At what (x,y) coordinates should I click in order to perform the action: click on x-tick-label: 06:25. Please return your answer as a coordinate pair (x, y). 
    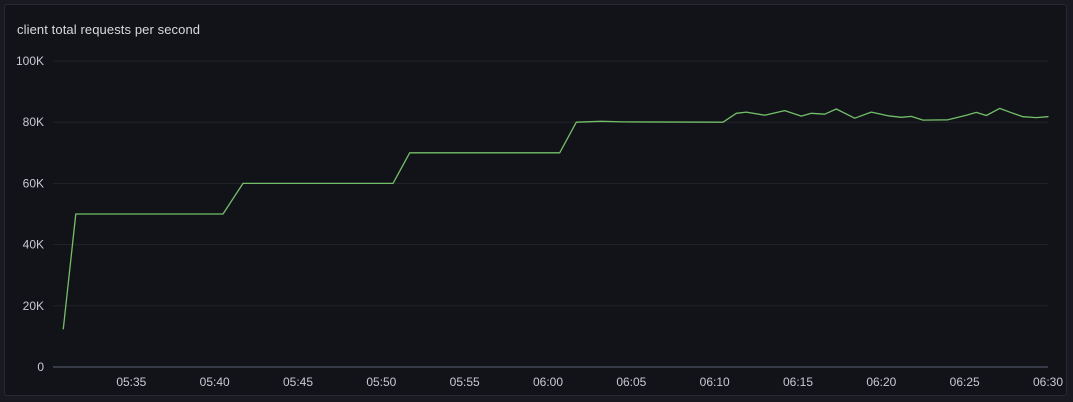
    Looking at the image, I should click on (965, 382).